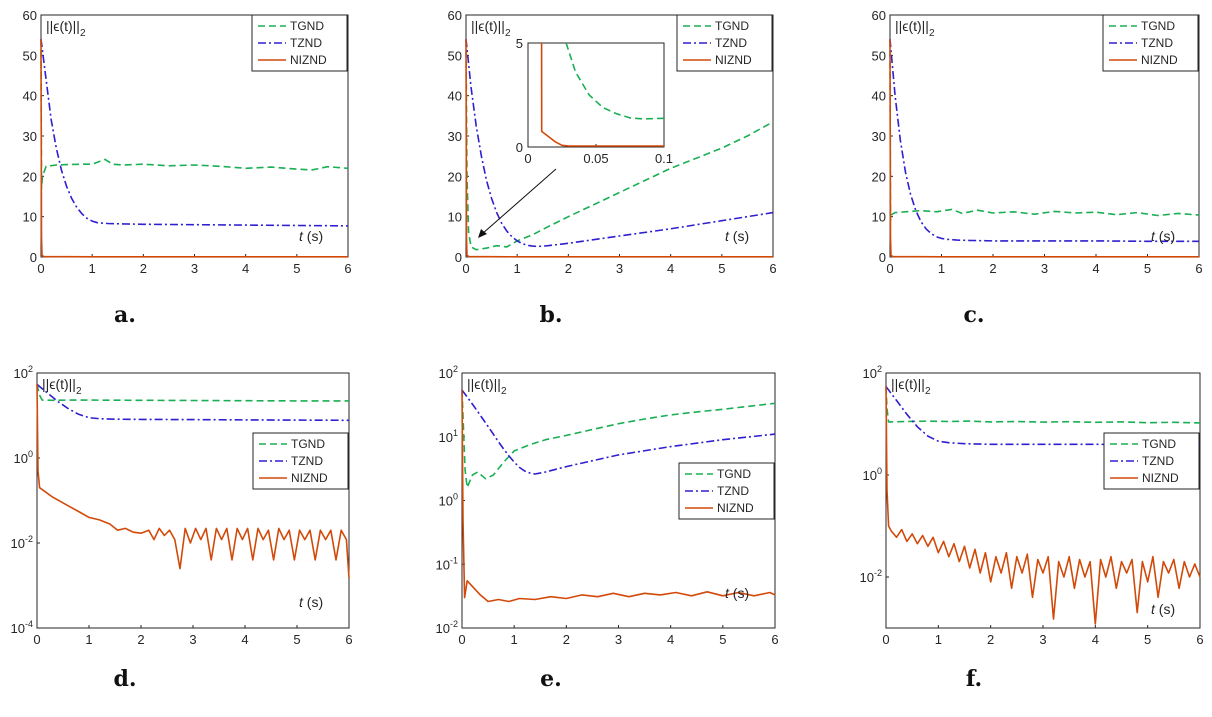 This screenshot has height=717, width=1212. What do you see at coordinates (527, 158) in the screenshot?
I see `inset-x-tick-label: 0` at bounding box center [527, 158].